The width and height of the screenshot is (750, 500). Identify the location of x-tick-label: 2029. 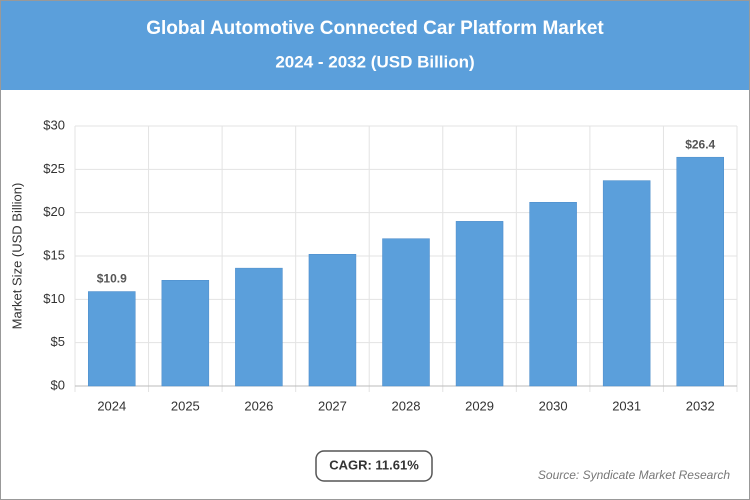
(479, 405).